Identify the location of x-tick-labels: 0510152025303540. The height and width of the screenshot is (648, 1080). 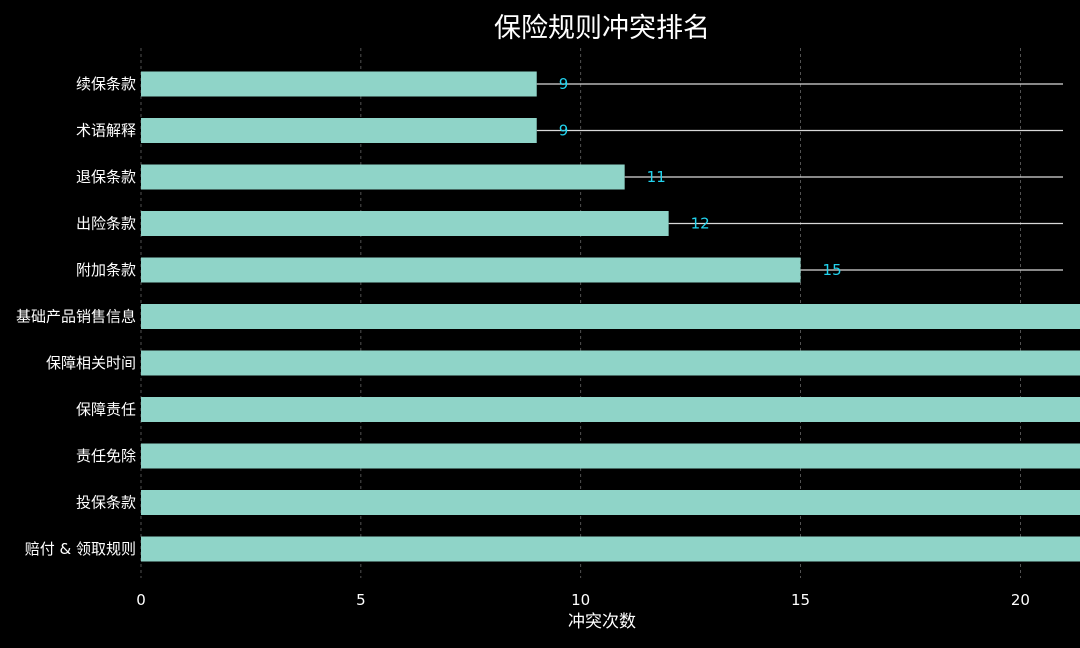
(583, 600).